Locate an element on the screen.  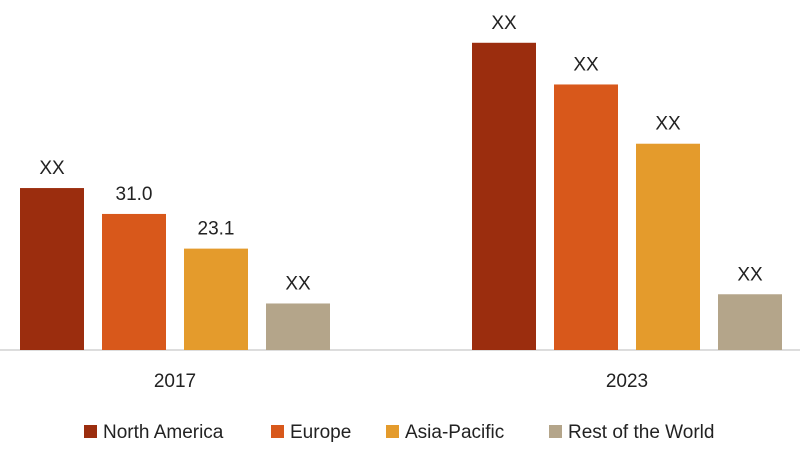
bar-2023-europe is located at coordinates (586, 217).